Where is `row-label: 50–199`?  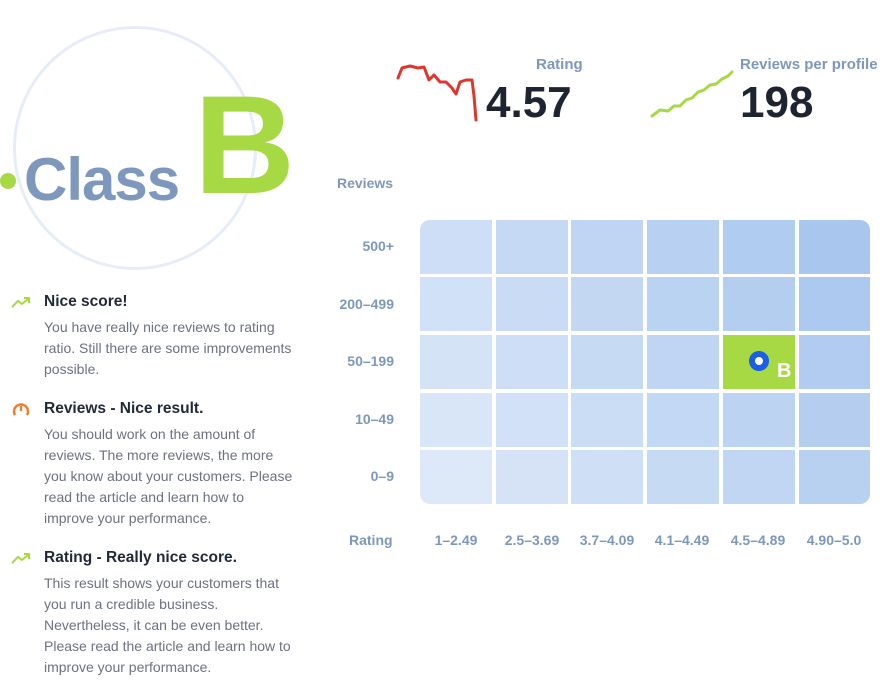
row-label: 50–199 is located at coordinates (370, 361).